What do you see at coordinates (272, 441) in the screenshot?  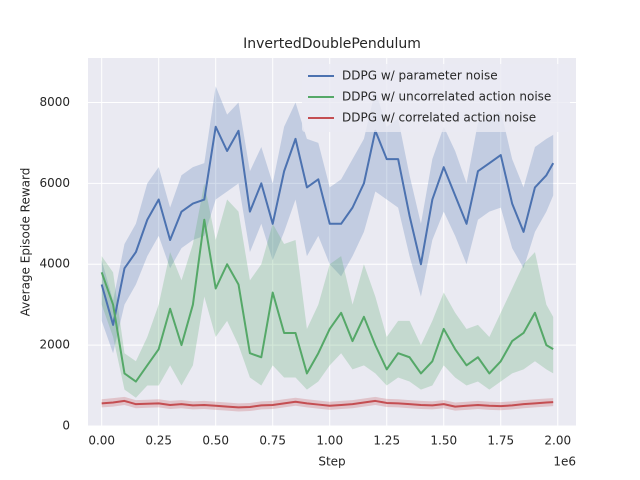 I see `x-tick-label: 0.75` at bounding box center [272, 441].